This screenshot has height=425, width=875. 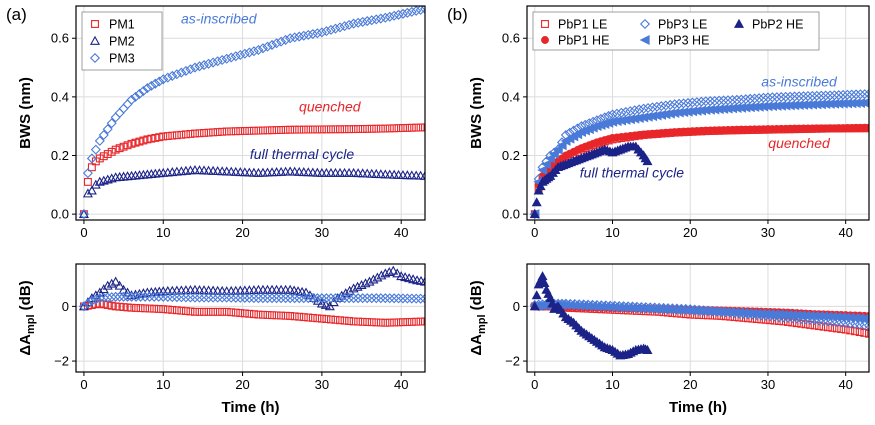 What do you see at coordinates (777, 25) in the screenshot?
I see `legend-label: PbP2 HE` at bounding box center [777, 25].